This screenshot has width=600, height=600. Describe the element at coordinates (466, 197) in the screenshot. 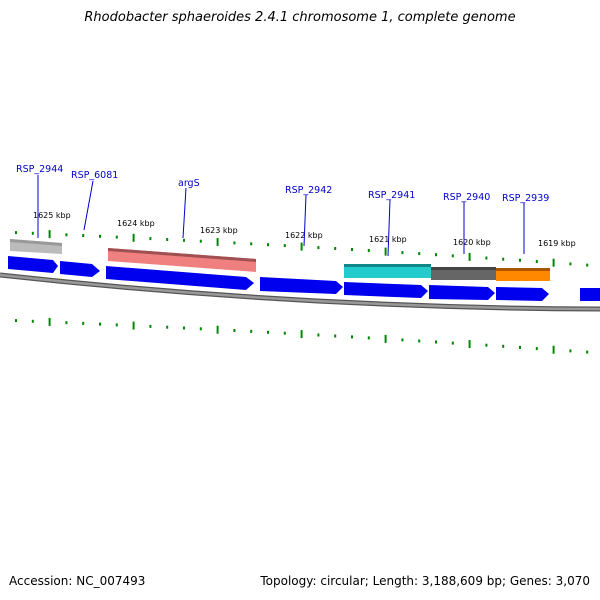

I see `gene-label-rsp2940: RSP_2940` at that location.